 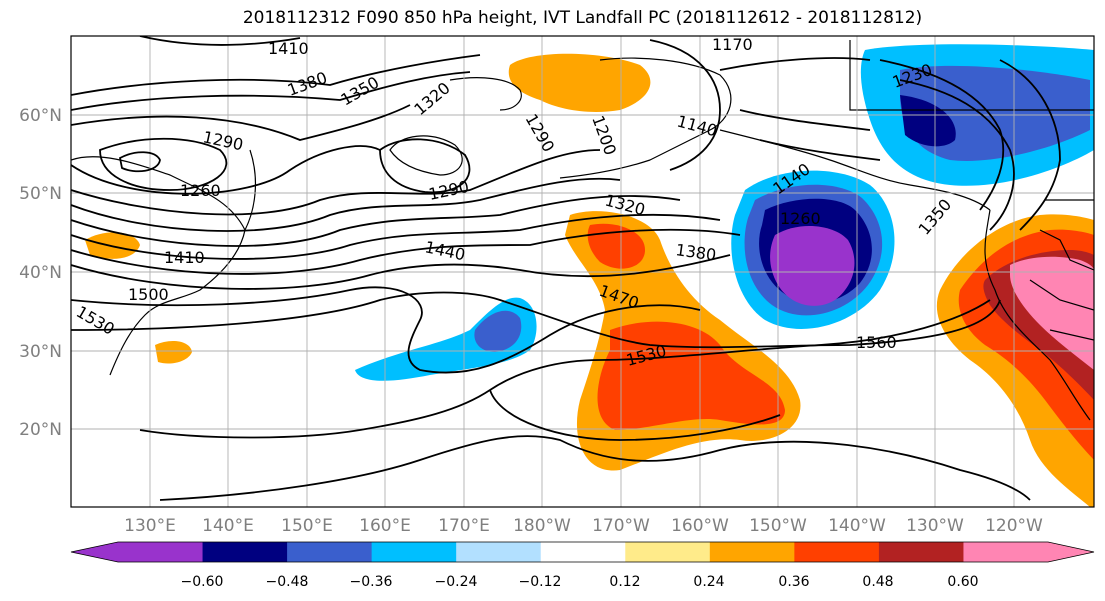 I want to click on contour-label: 1350, so click(x=360, y=91).